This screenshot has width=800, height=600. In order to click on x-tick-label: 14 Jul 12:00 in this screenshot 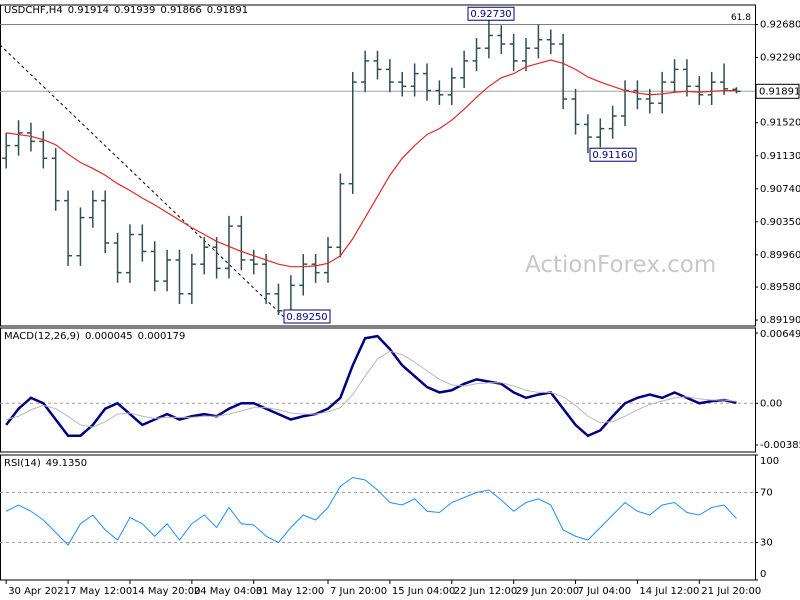, I will do `click(669, 591)`.